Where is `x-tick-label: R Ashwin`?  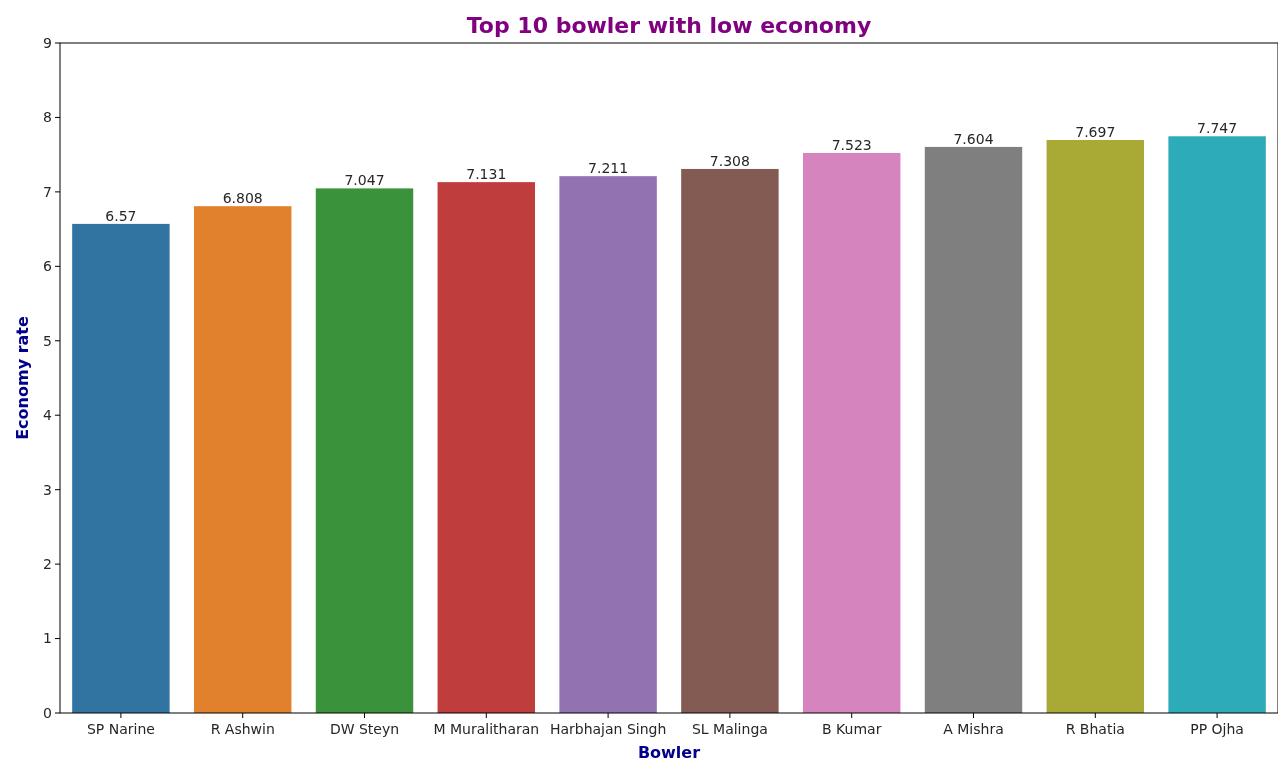 x-tick-label: R Ashwin is located at coordinates (242, 729).